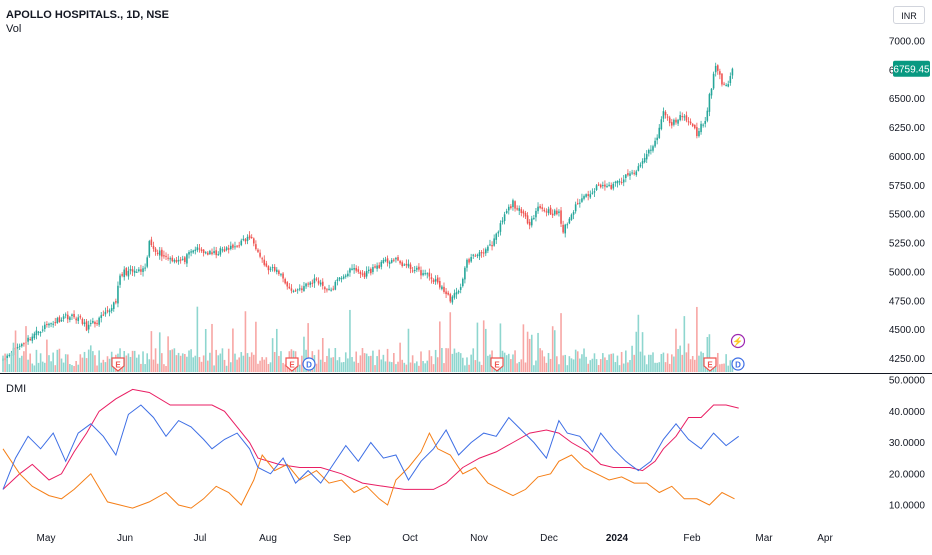  Describe the element at coordinates (292, 365) in the screenshot. I see `event-marker-label: E` at that location.